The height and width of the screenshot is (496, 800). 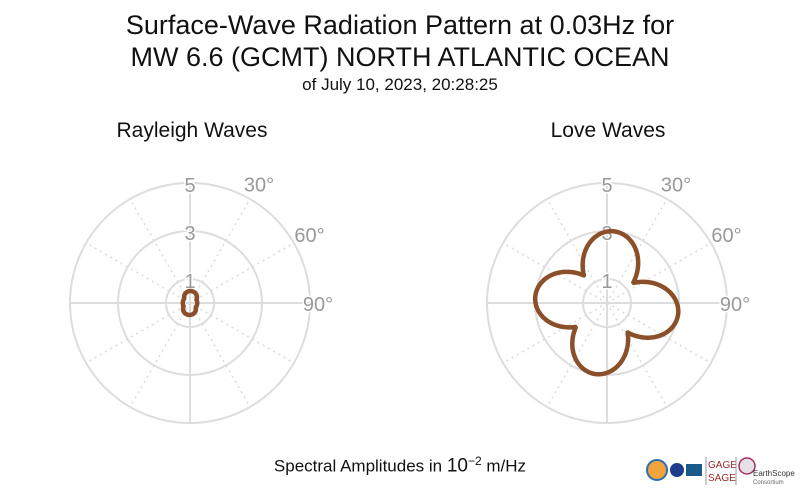 I want to click on earthscope-globe-icon, so click(x=747, y=466).